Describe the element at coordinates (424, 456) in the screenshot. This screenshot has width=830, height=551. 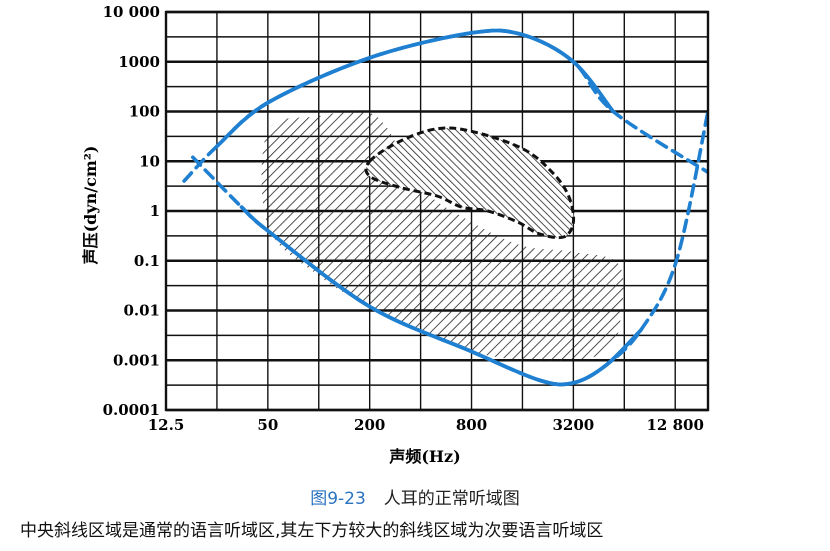
I see `x-axis-label: 声频(Hz)` at that location.